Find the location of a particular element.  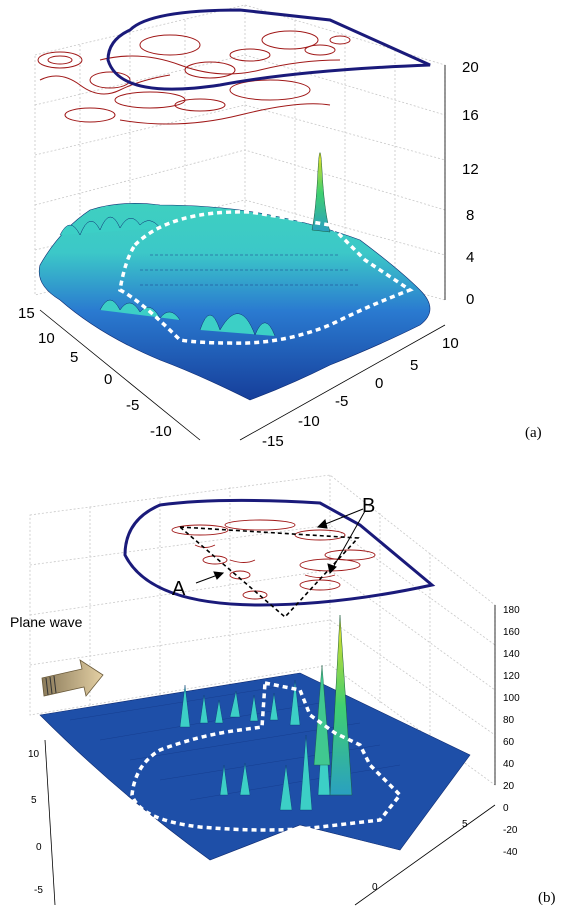

y-ticks-b: 0 5 is located at coordinates (420, 856).